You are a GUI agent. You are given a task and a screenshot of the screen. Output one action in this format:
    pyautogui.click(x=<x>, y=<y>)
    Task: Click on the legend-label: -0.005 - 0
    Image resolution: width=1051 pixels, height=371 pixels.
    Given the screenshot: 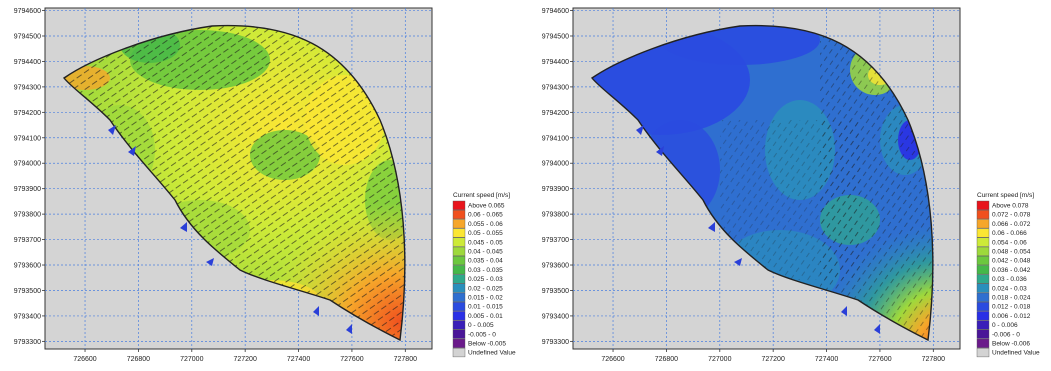 What is the action you would take?
    pyautogui.click(x=482, y=334)
    